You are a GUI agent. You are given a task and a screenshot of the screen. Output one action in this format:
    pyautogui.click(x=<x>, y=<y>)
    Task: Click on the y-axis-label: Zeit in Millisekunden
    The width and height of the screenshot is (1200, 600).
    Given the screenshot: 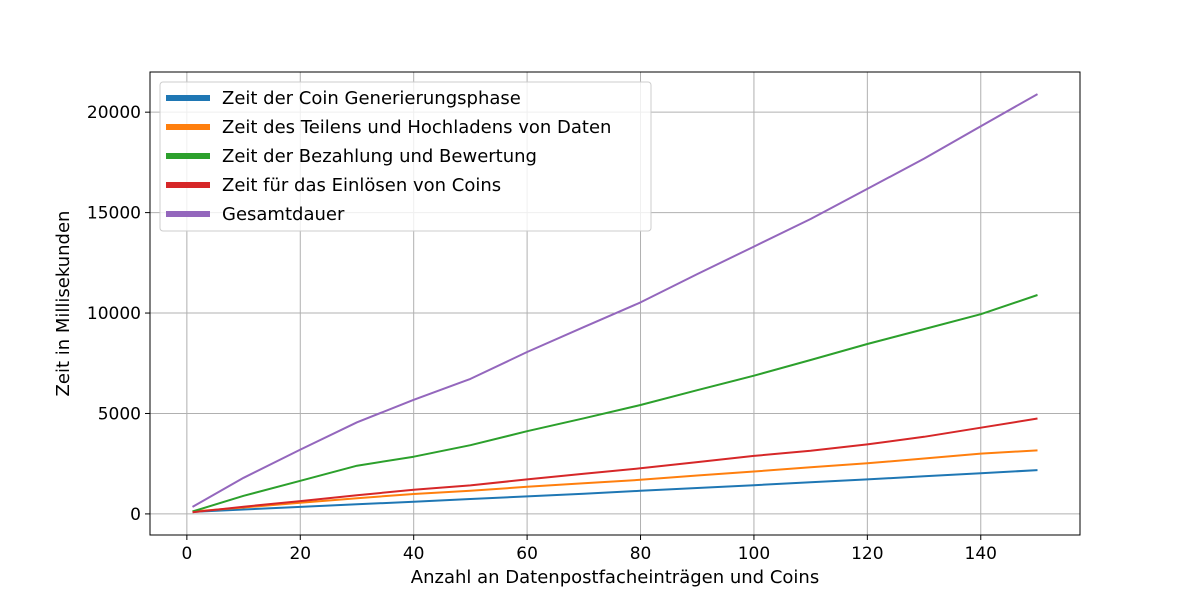 What is the action you would take?
    pyautogui.click(x=63, y=304)
    